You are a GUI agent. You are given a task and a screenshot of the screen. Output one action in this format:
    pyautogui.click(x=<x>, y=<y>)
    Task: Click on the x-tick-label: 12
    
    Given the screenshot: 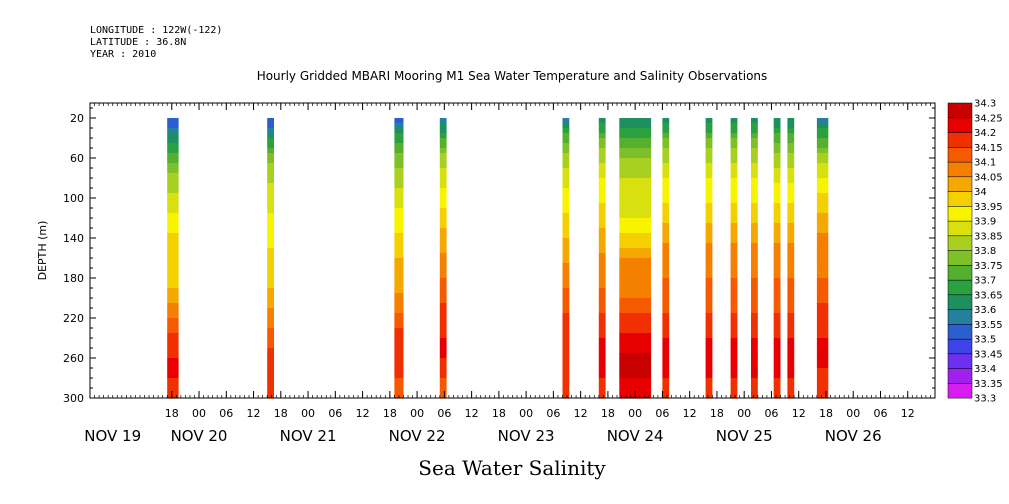 What is the action you would take?
    pyautogui.click(x=581, y=413)
    